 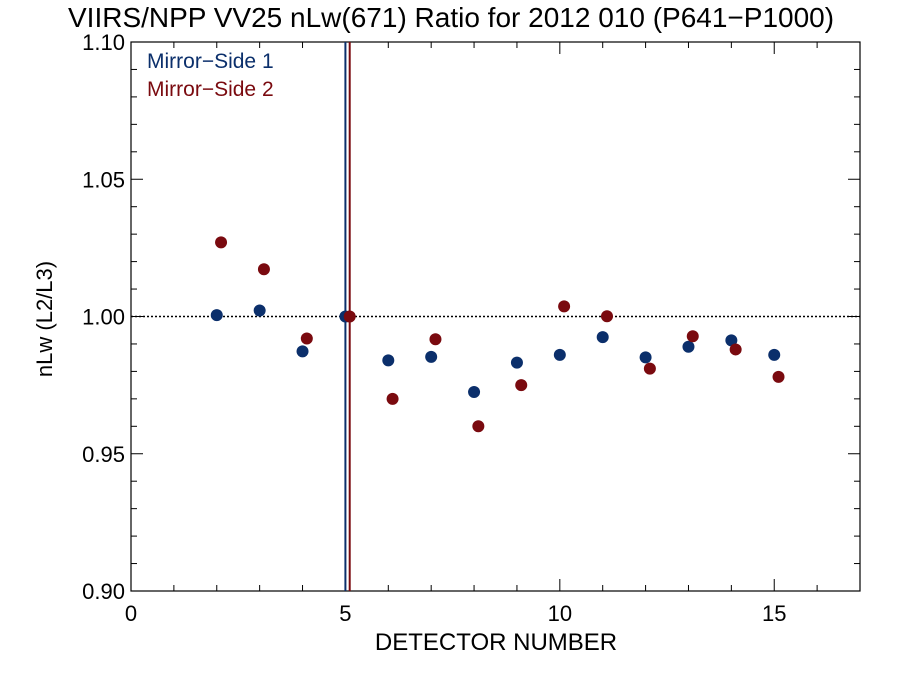 I want to click on x-tick-label: 0, so click(x=131, y=613).